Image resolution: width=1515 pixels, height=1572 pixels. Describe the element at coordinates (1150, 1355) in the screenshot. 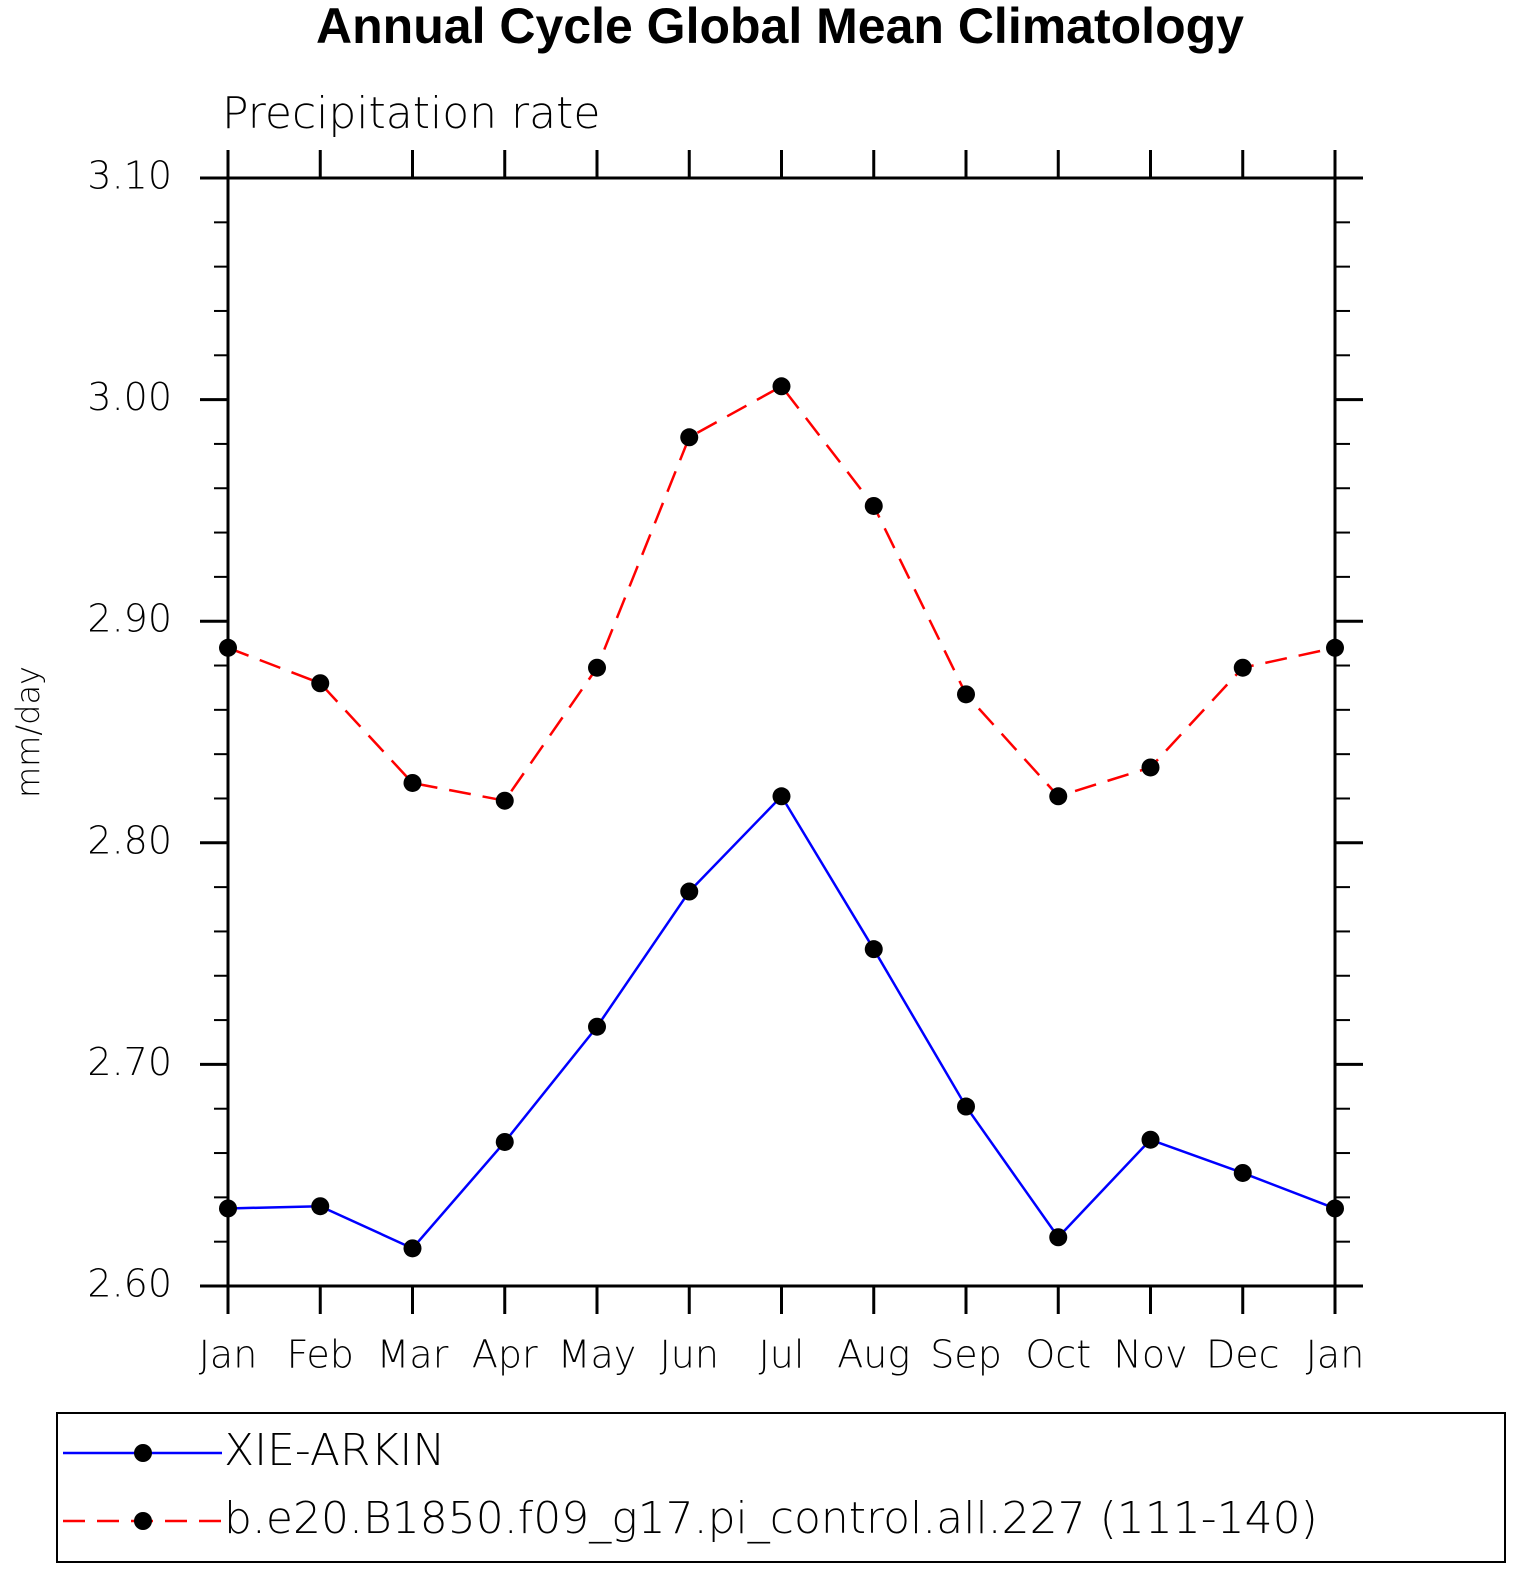

I see `x-tick-label: Nov` at that location.